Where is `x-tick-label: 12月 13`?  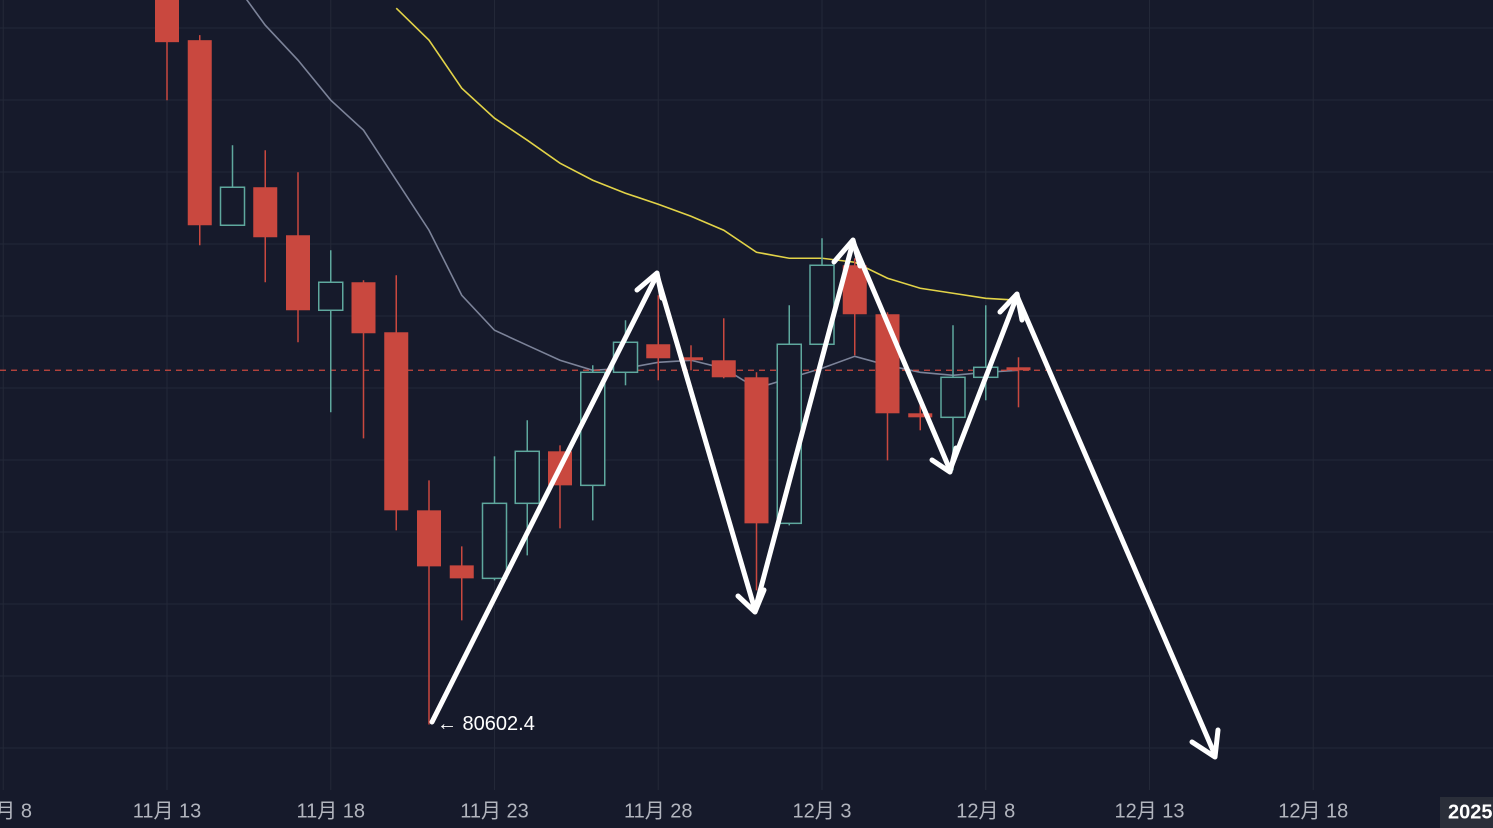
x-tick-label: 12月 13 is located at coordinates (1149, 811).